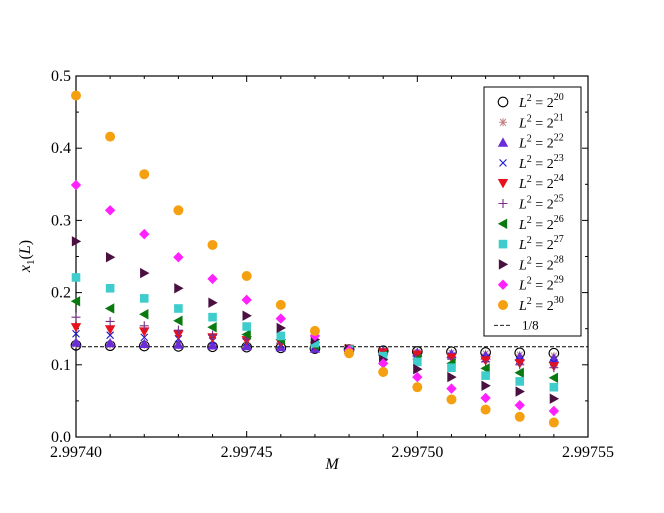 This screenshot has height=513, width=664. Describe the element at coordinates (61, 76) in the screenshot. I see `y-tick-label: 0.5` at that location.